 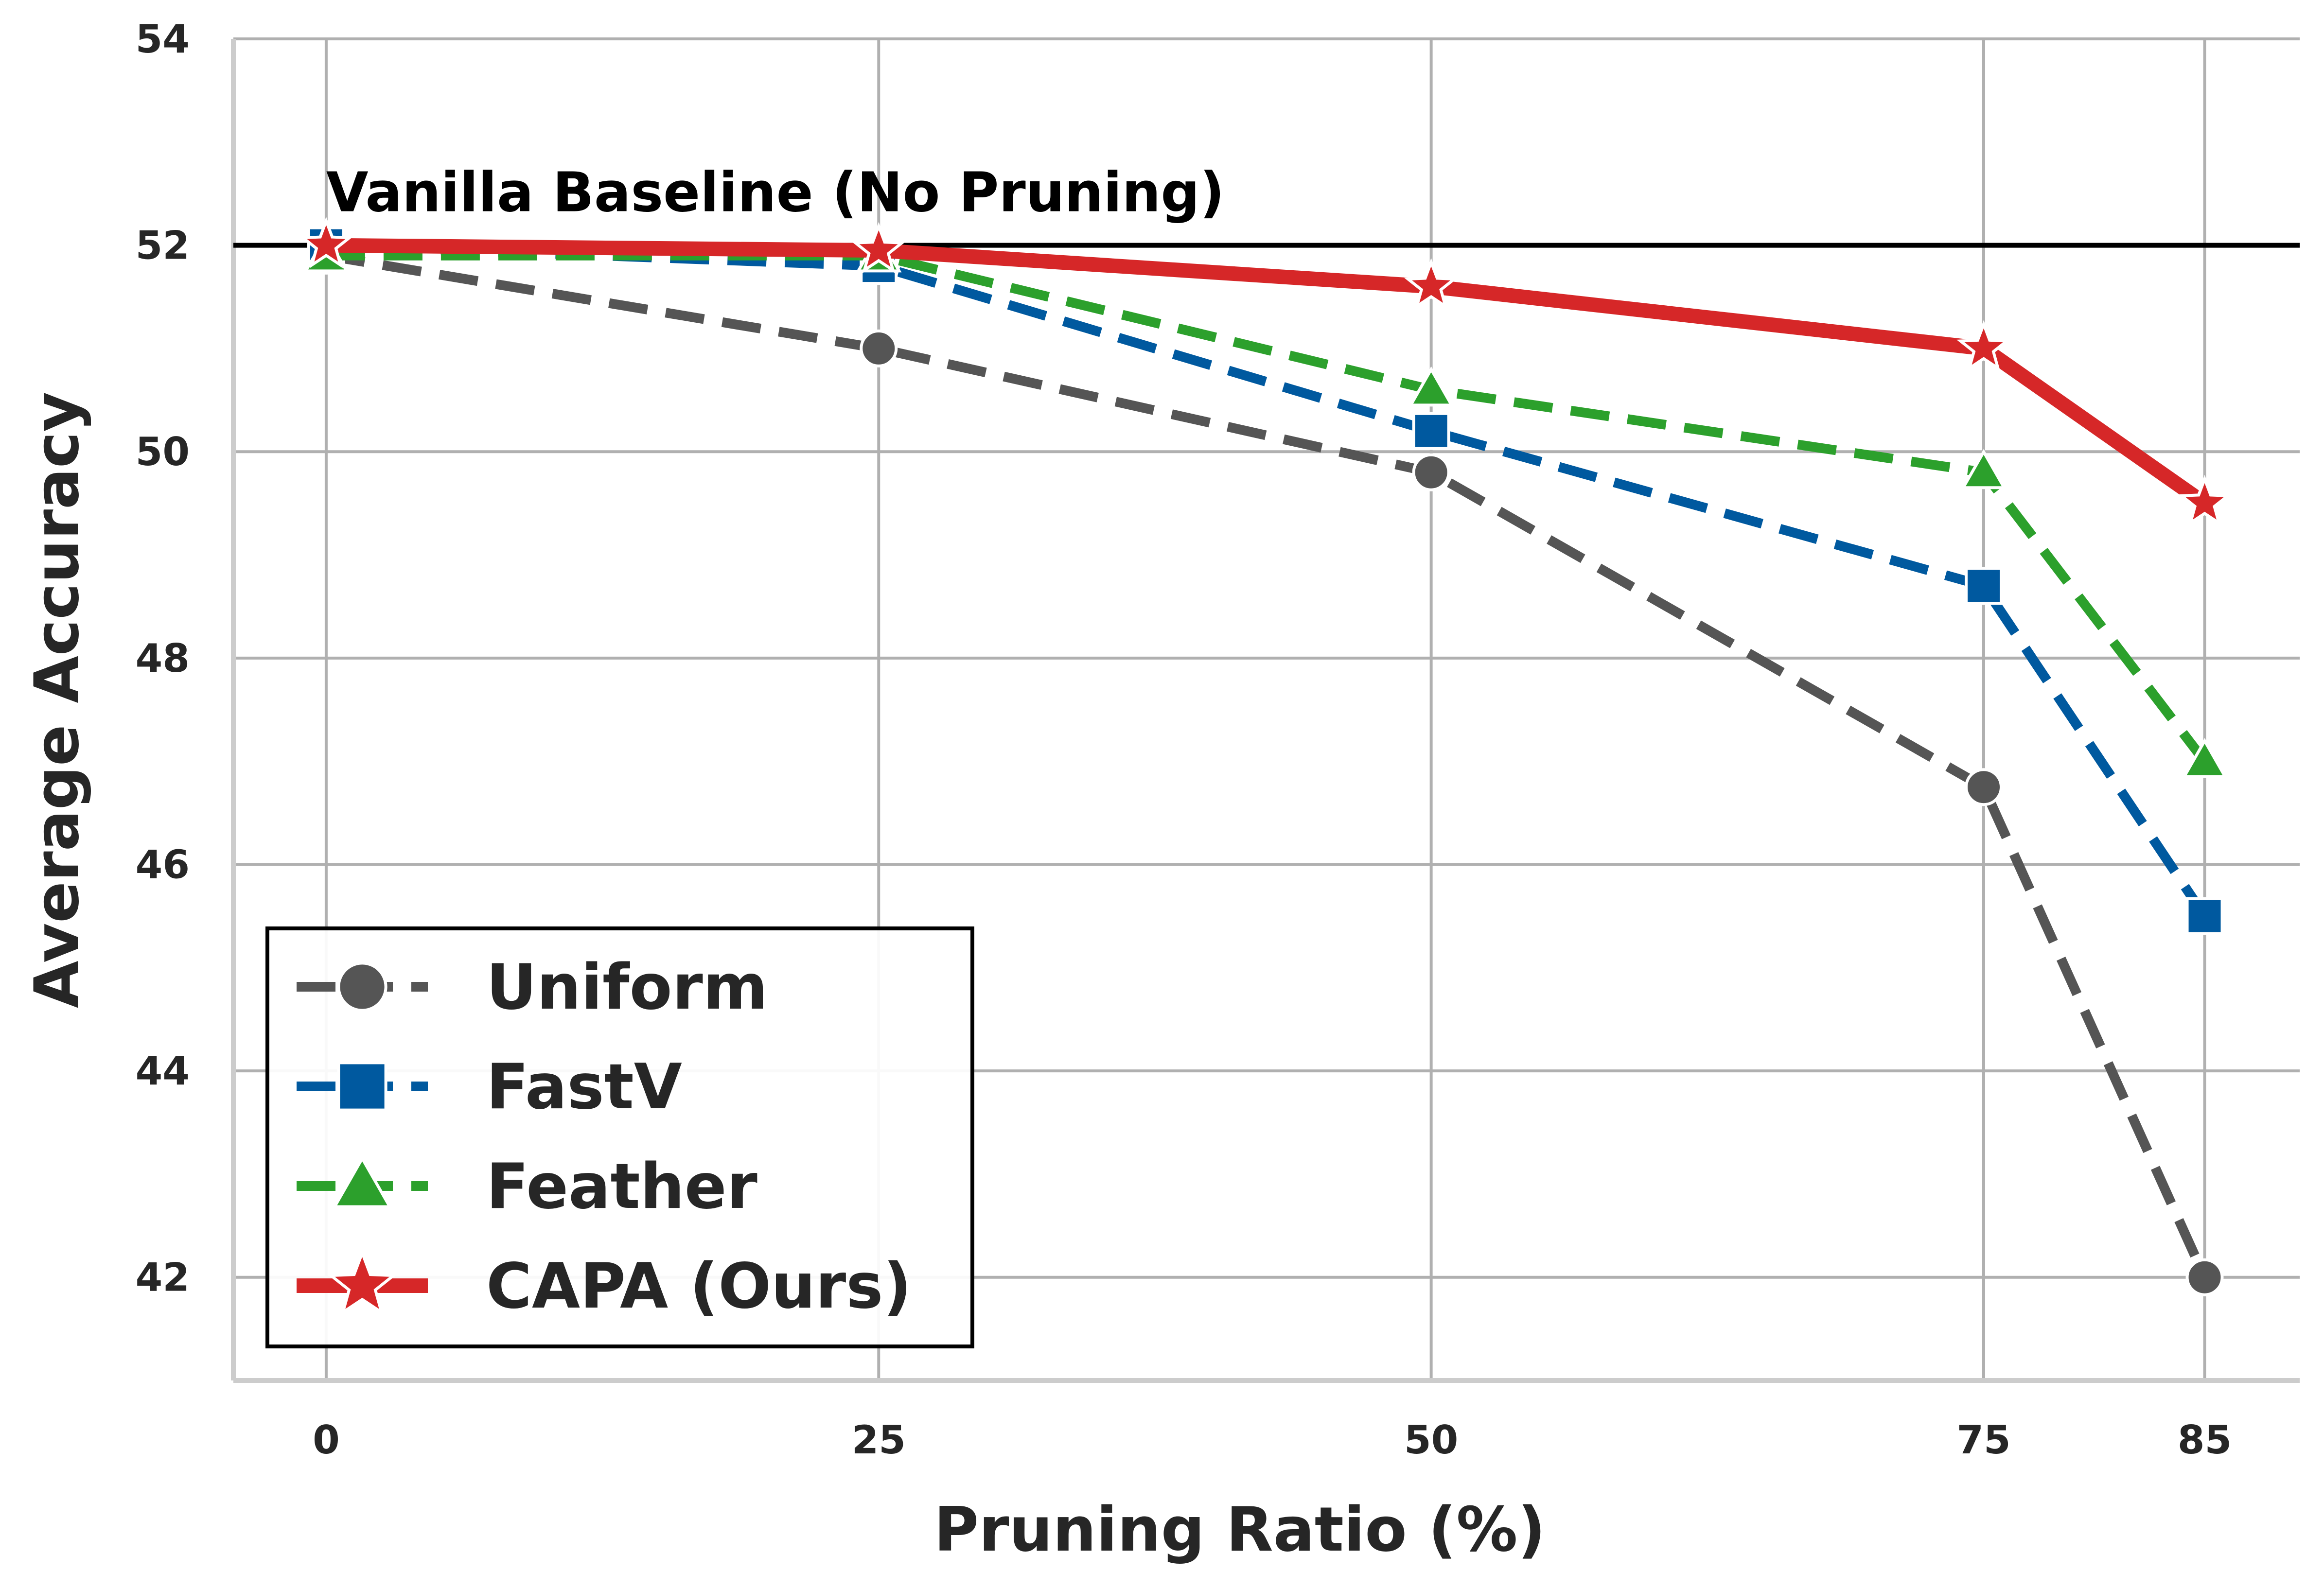 What do you see at coordinates (2205, 1440) in the screenshot?
I see `x-tick-label: 85` at bounding box center [2205, 1440].